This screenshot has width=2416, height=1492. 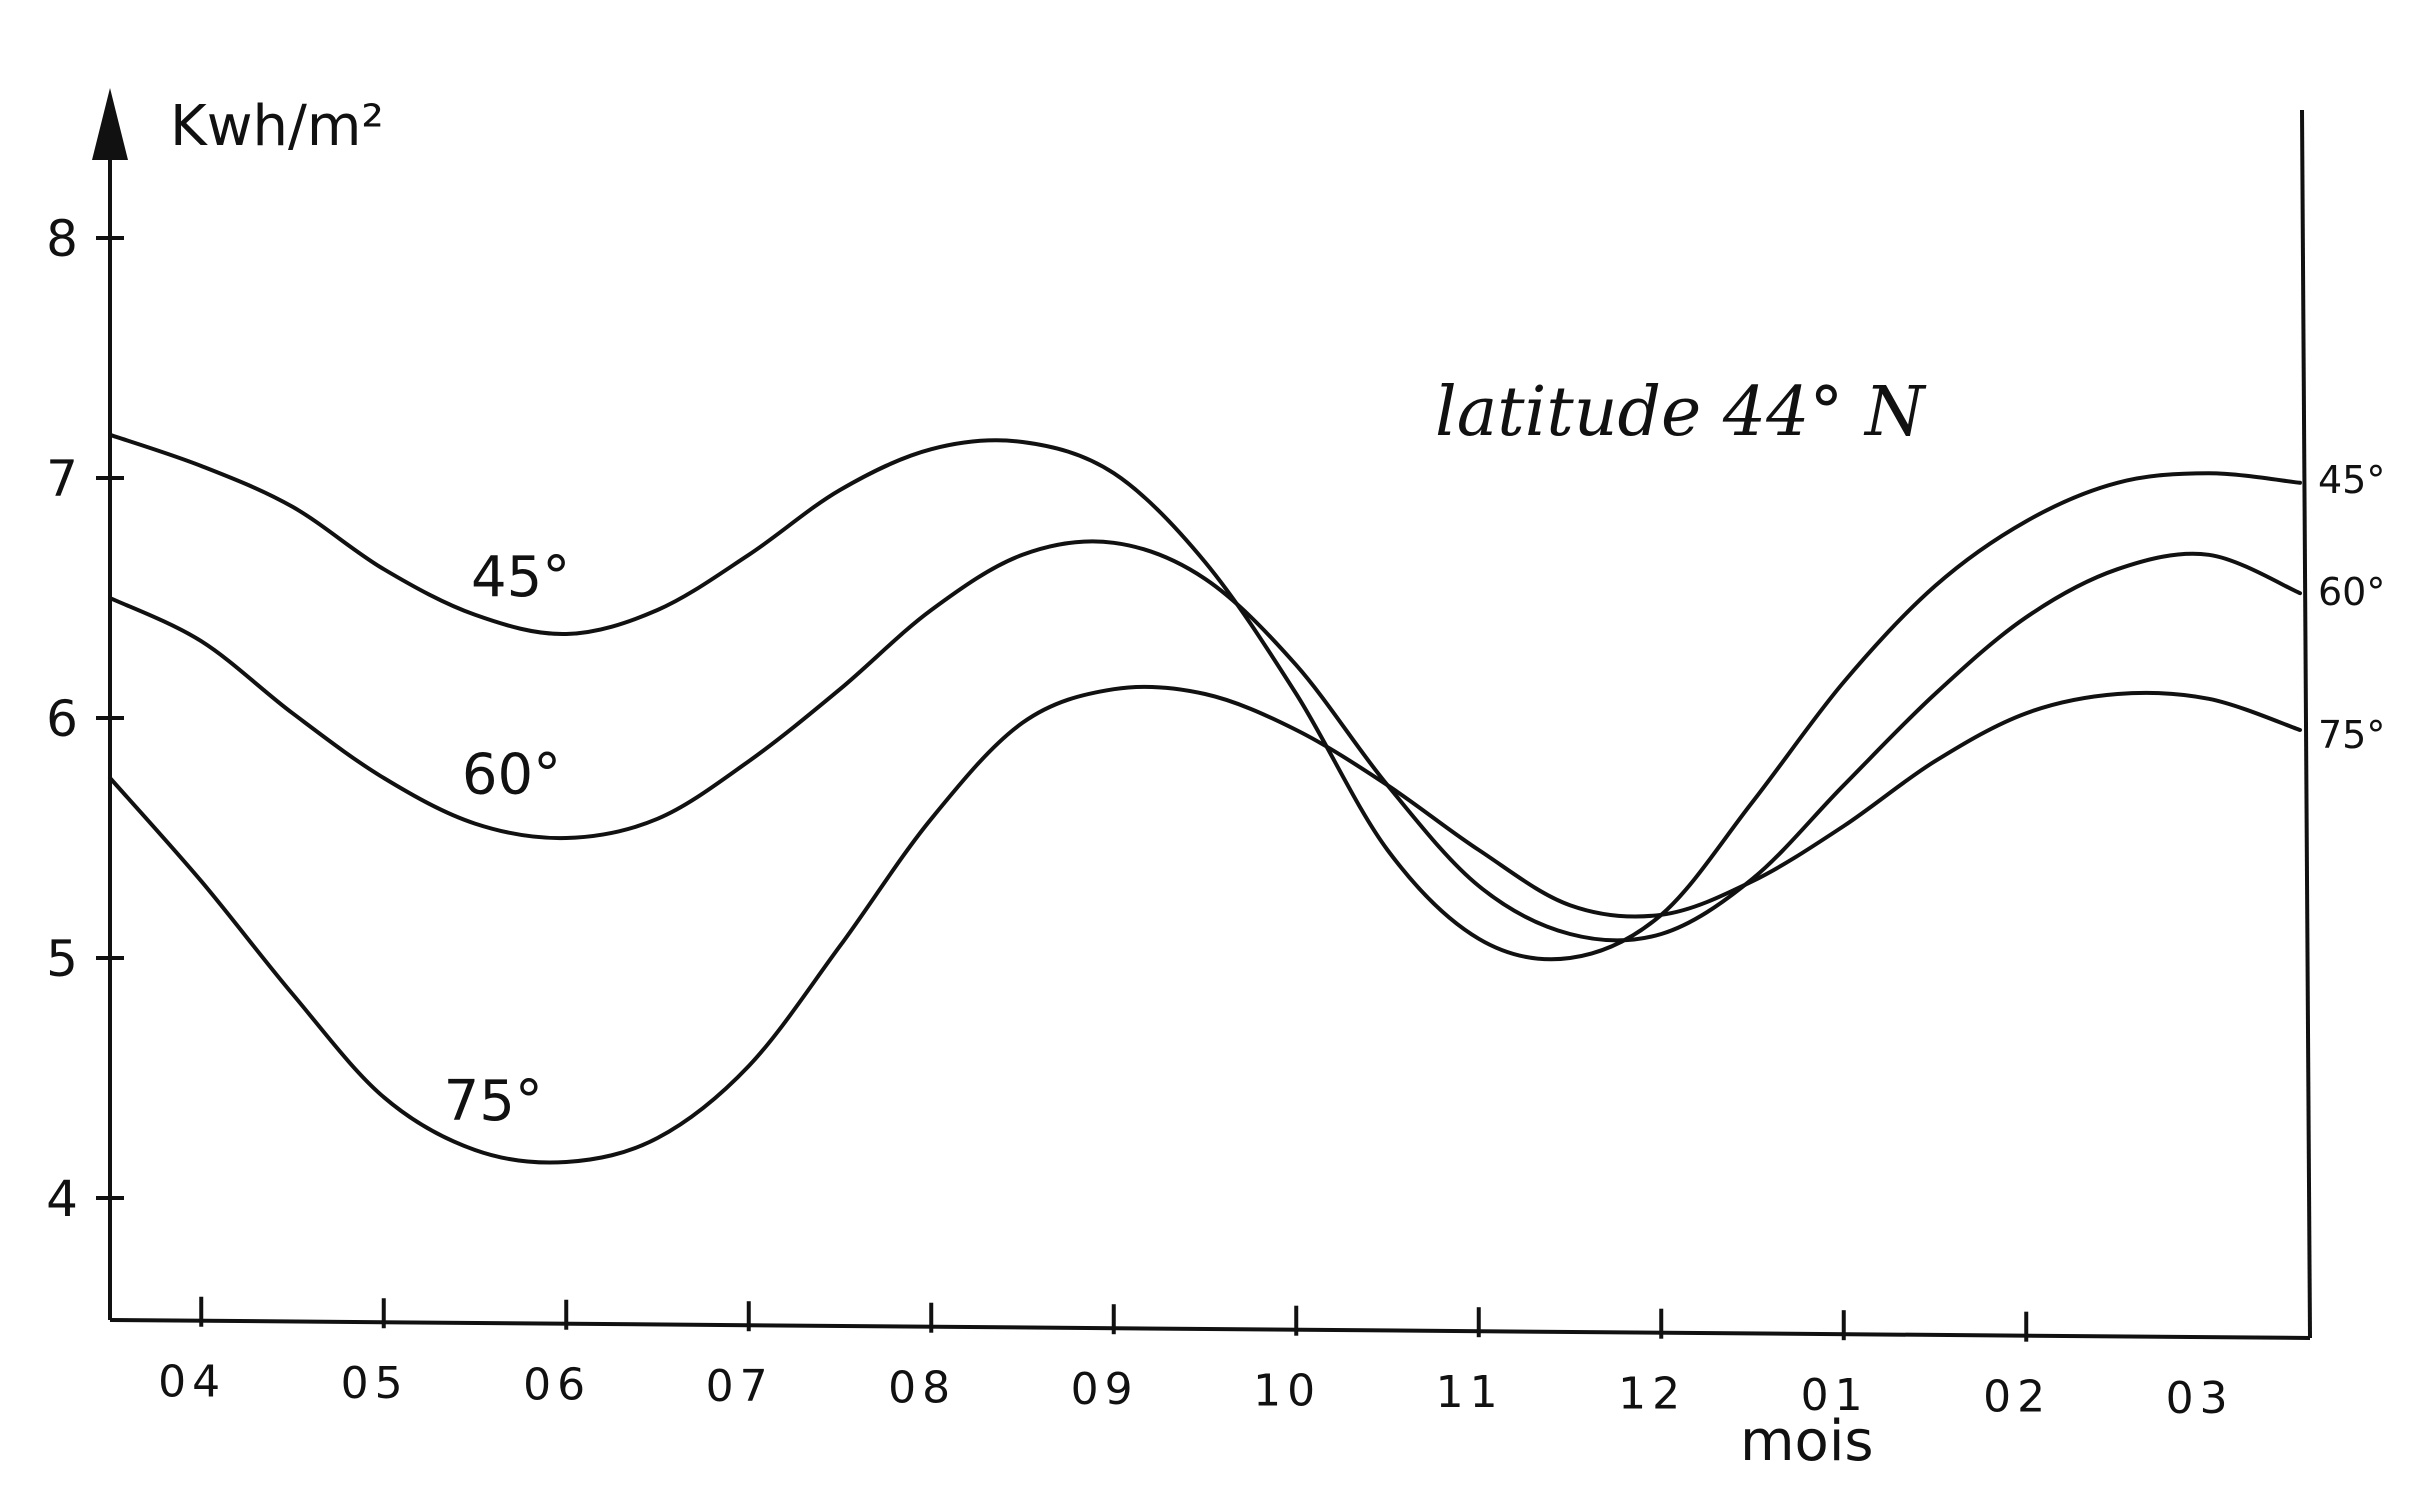 What do you see at coordinates (2306, 724) in the screenshot?
I see `right-axis` at bounding box center [2306, 724].